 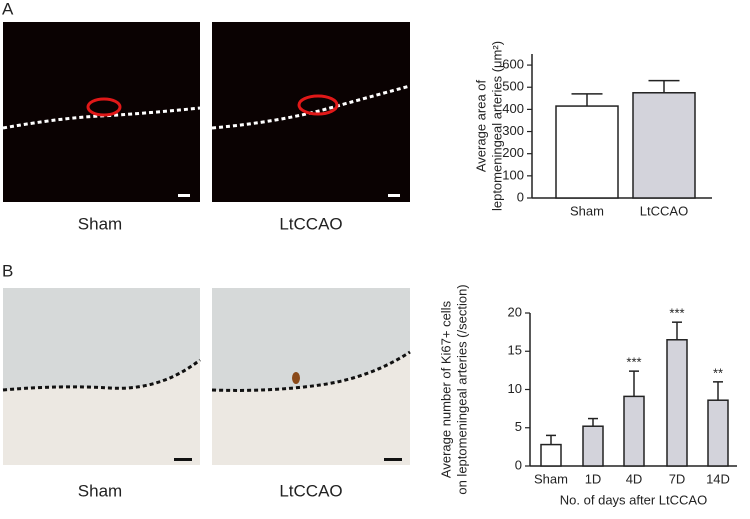 What do you see at coordinates (311, 112) in the screenshot?
I see `image-ltccao-a` at bounding box center [311, 112].